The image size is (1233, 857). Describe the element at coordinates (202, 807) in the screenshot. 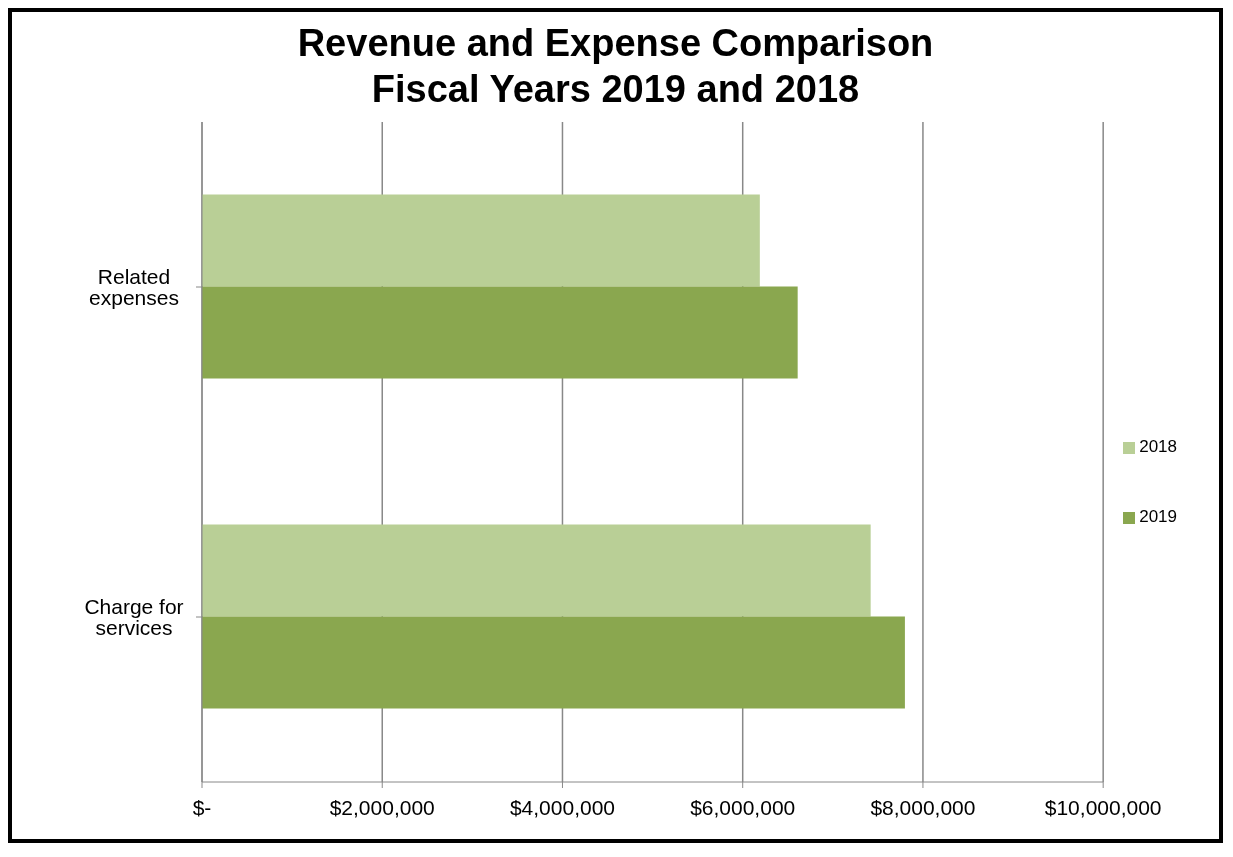

I see `x-tick-label: $-` at that location.